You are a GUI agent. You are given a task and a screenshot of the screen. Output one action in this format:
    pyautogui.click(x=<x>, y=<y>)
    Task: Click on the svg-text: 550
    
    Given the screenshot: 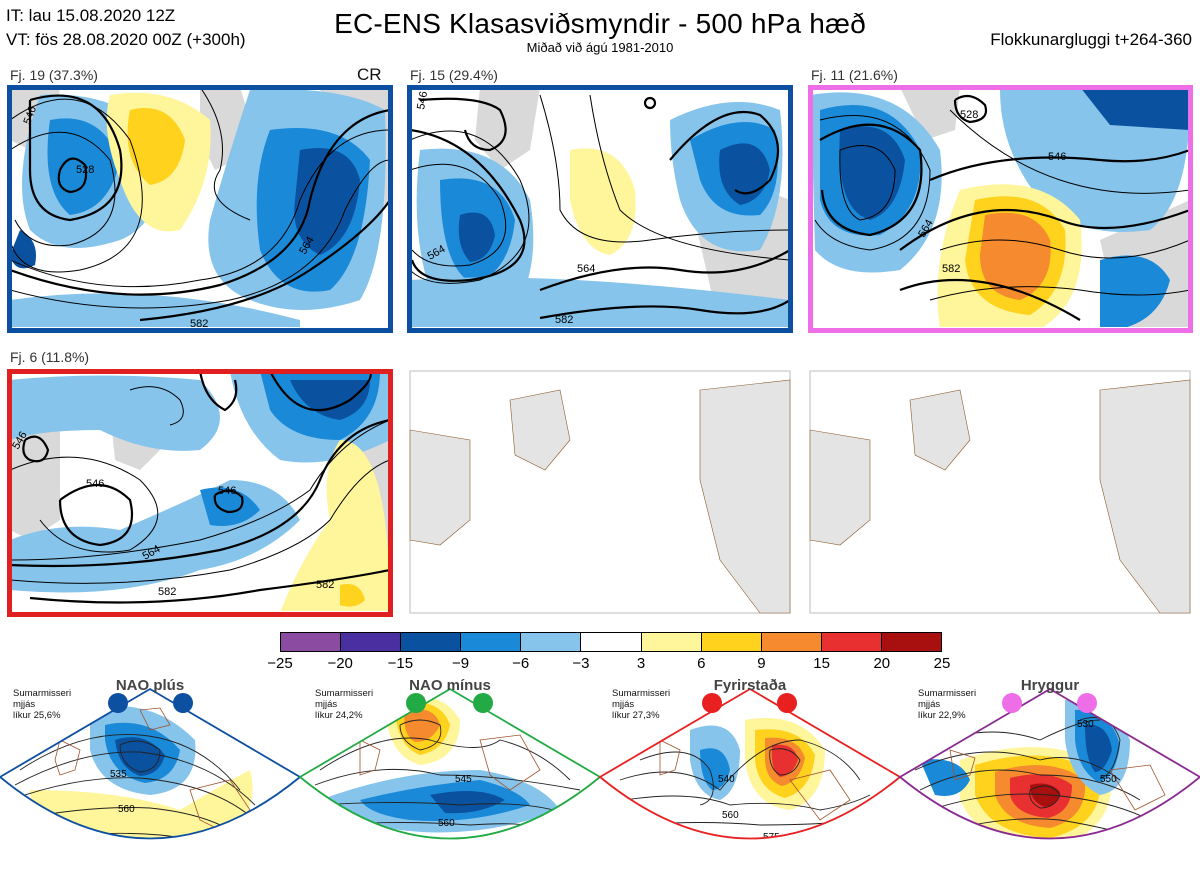 What is the action you would take?
    pyautogui.click(x=1108, y=779)
    